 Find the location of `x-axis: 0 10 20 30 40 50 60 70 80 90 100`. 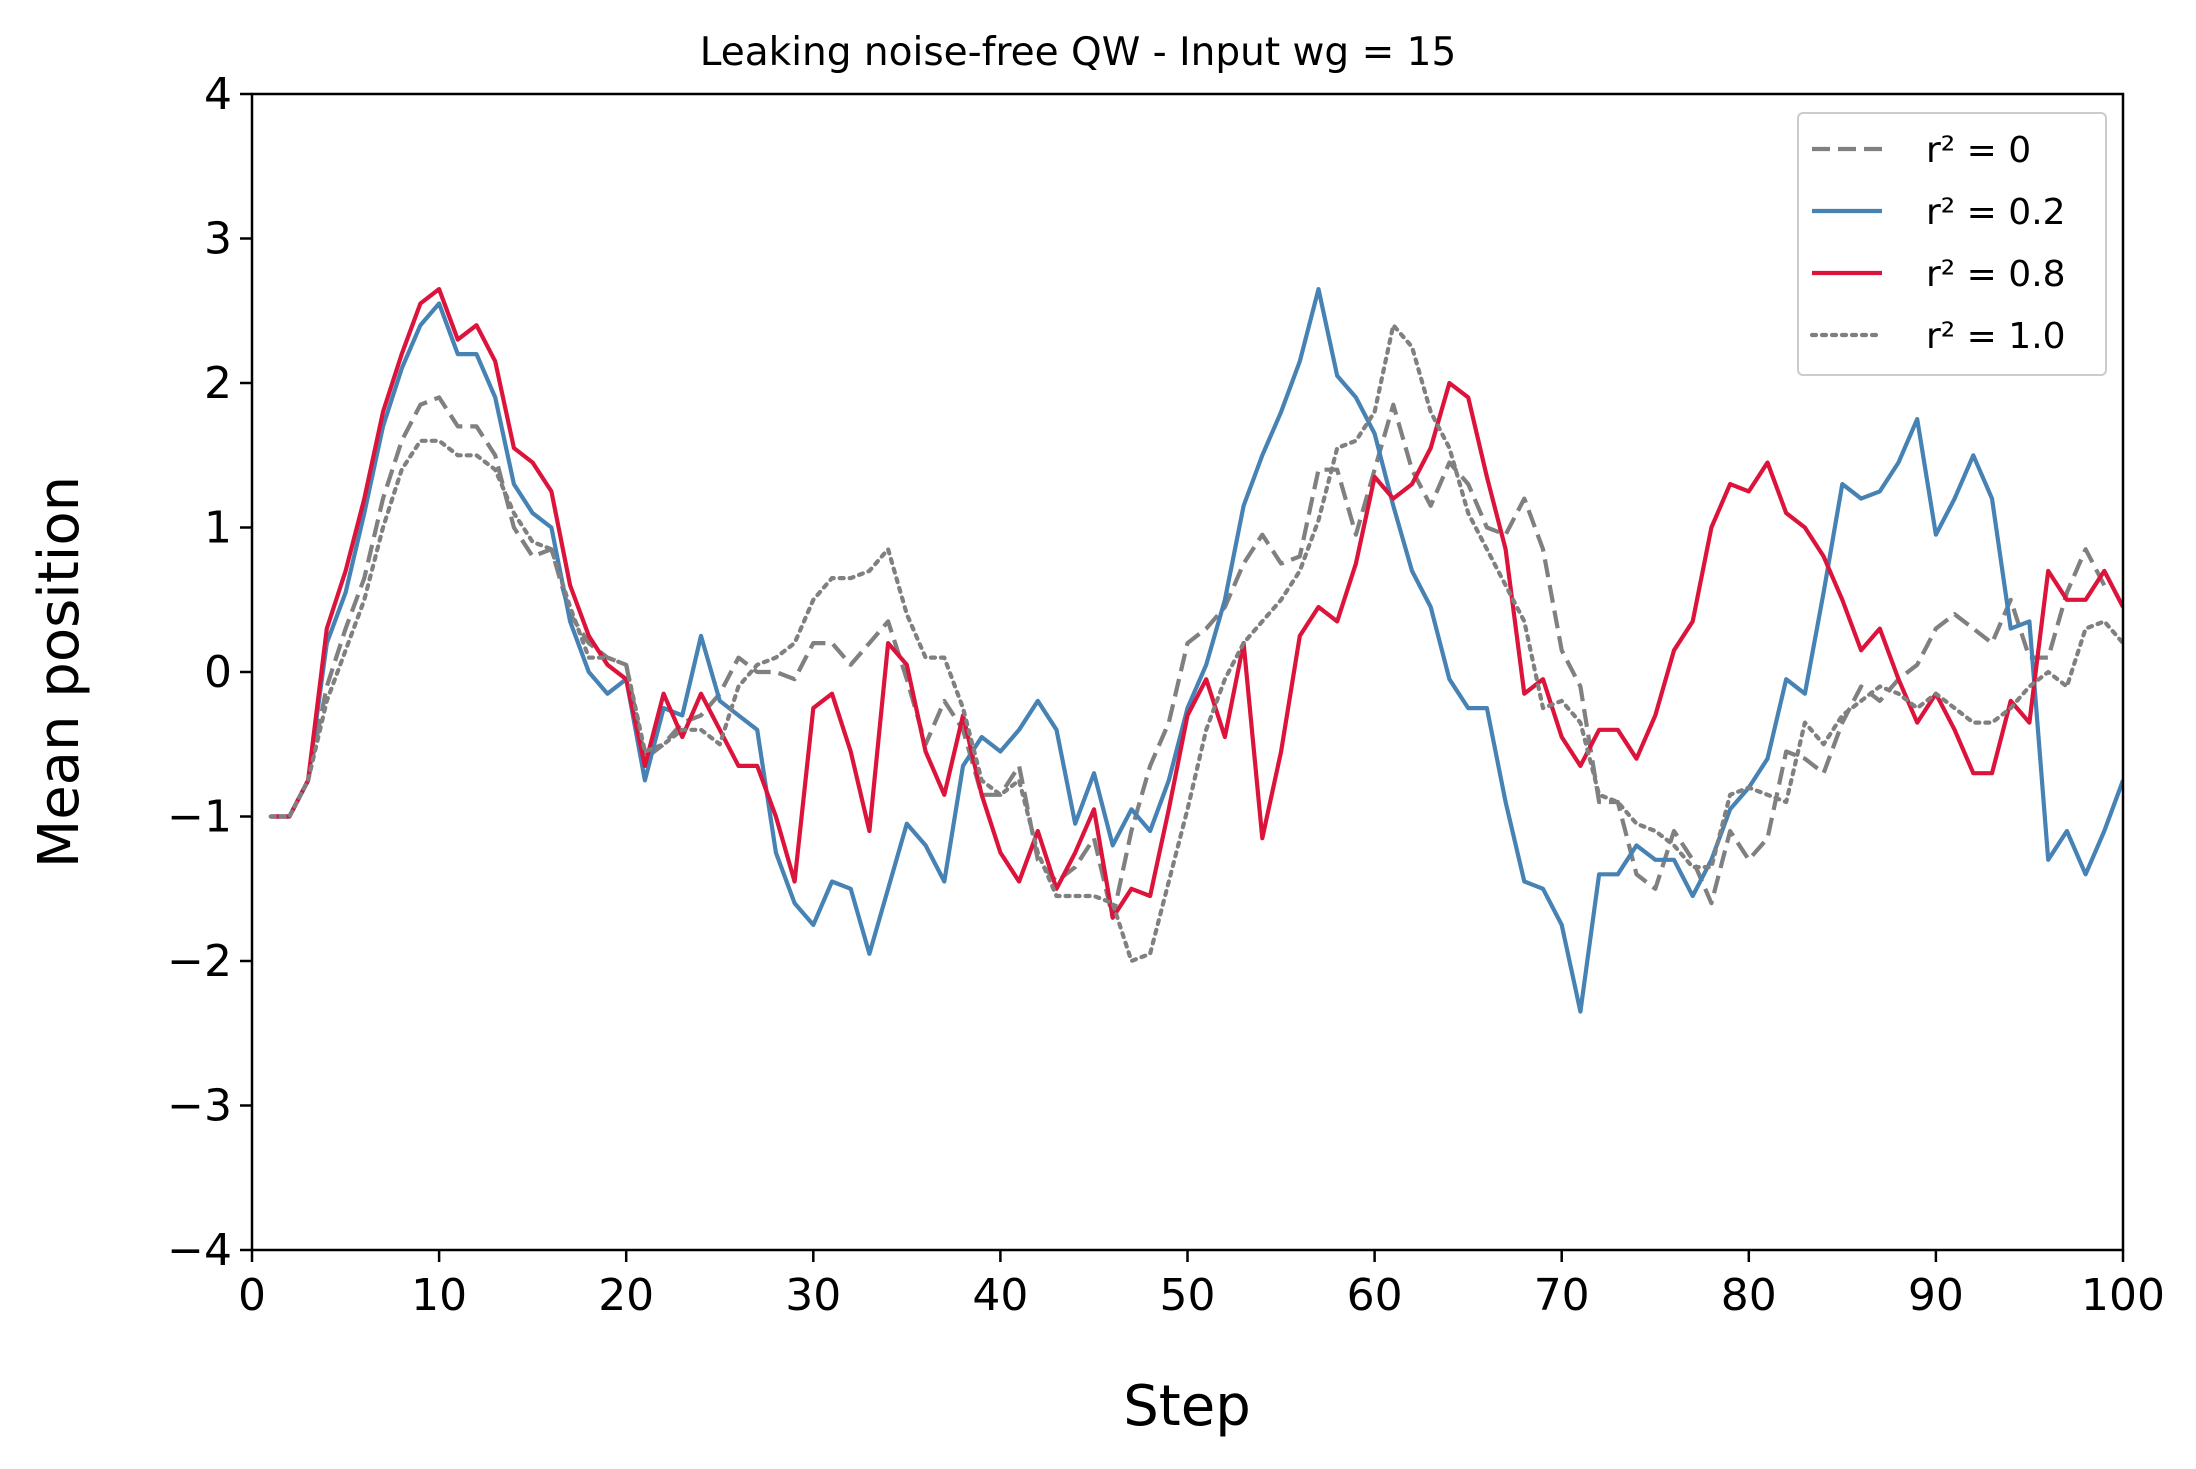

x-axis: 0 10 20 30 40 50 60 70 80 90 100 is located at coordinates (1201, 1285).